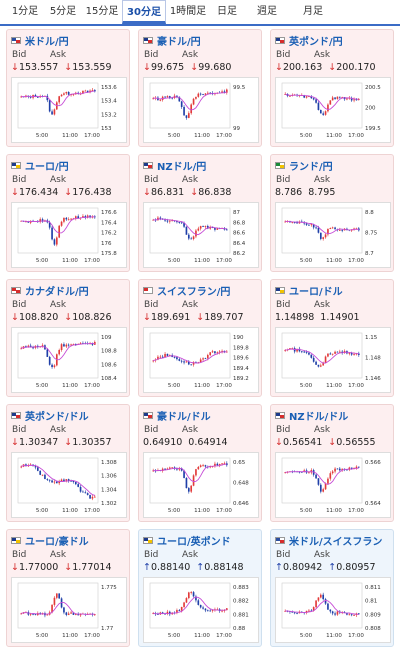 The height and width of the screenshot is (647, 400). What do you see at coordinates (47, 167) in the screenshot?
I see `currency-pair-name: ユーロ/円` at bounding box center [47, 167].